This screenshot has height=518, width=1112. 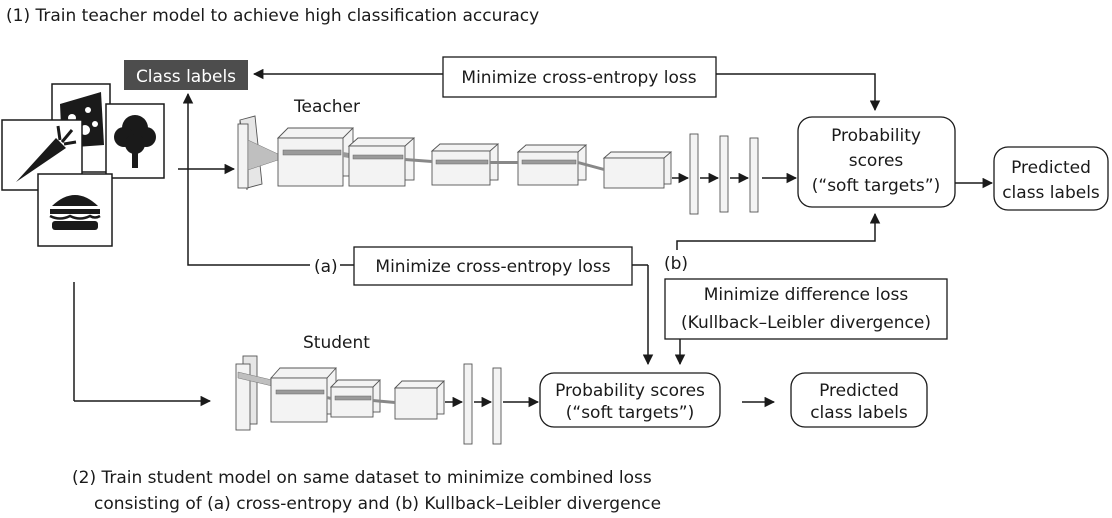 I want to click on class-labels-badge-bg, so click(x=186, y=75).